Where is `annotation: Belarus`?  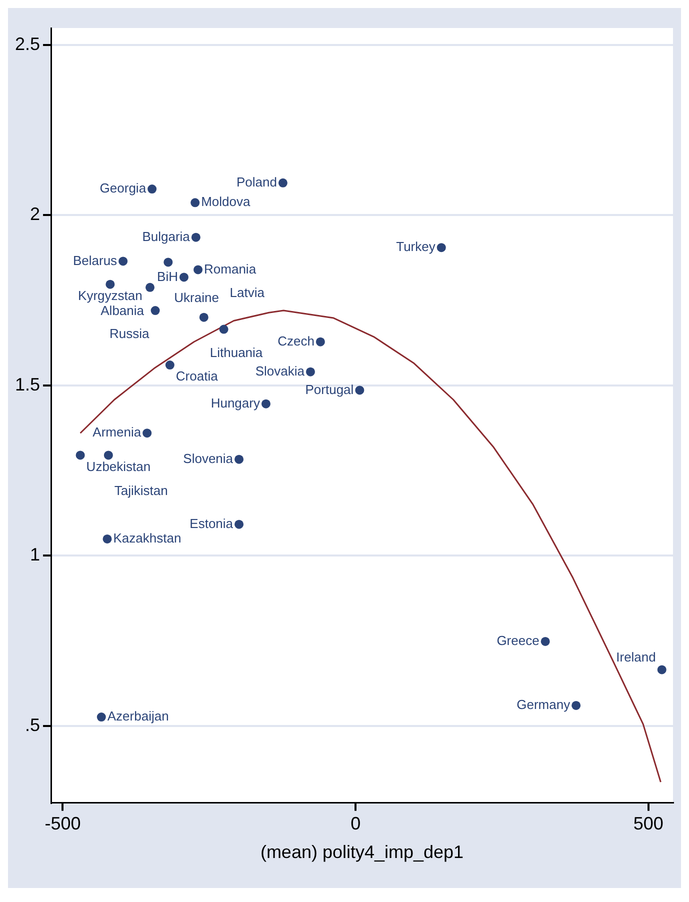 annotation: Belarus is located at coordinates (95, 260).